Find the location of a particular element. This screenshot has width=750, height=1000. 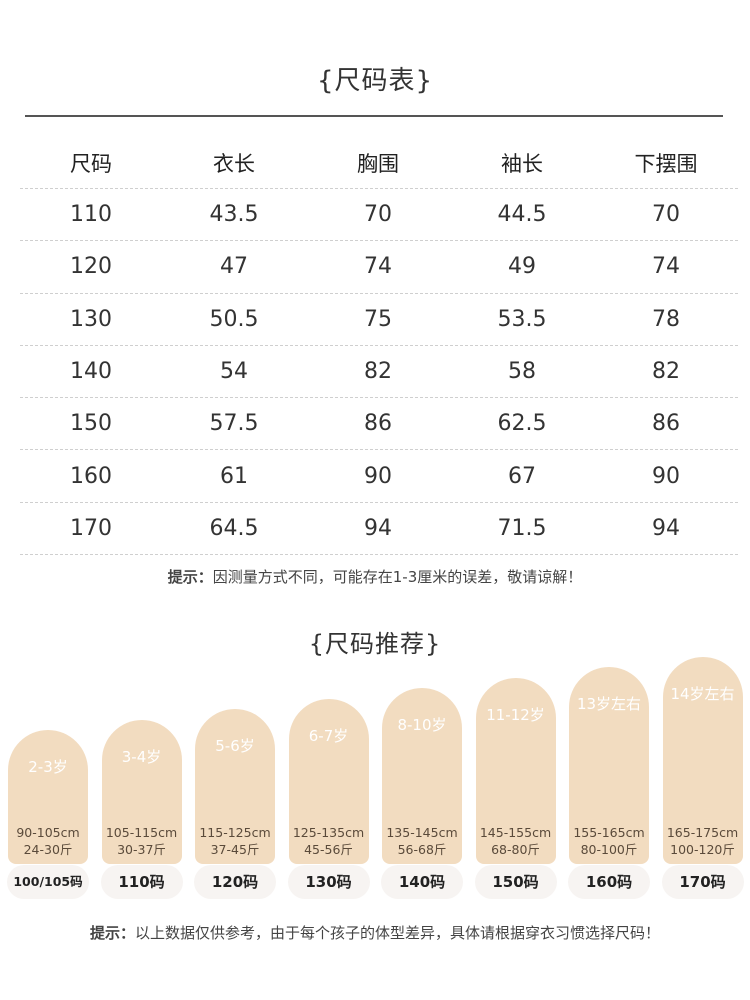

cell-chest: 74 is located at coordinates (378, 267).